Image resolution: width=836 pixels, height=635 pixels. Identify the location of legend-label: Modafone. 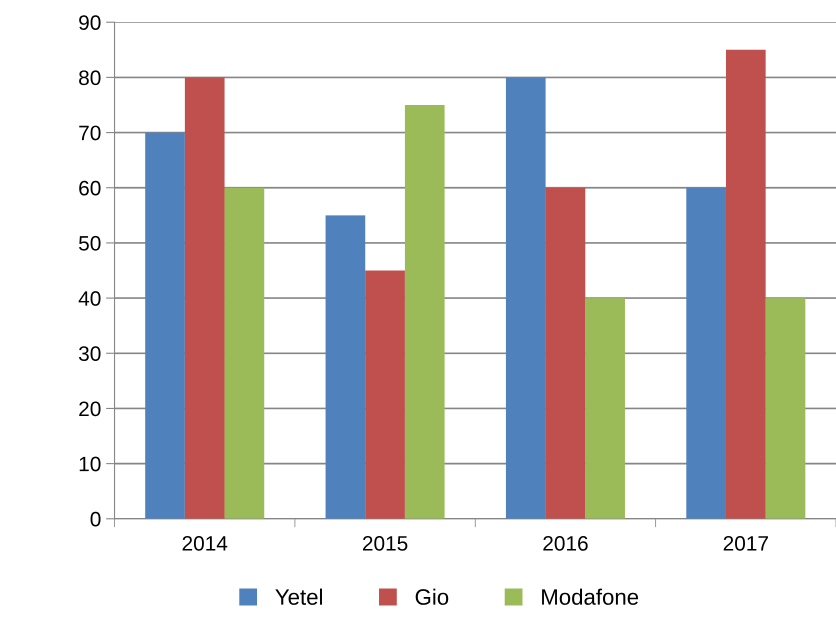
(590, 596).